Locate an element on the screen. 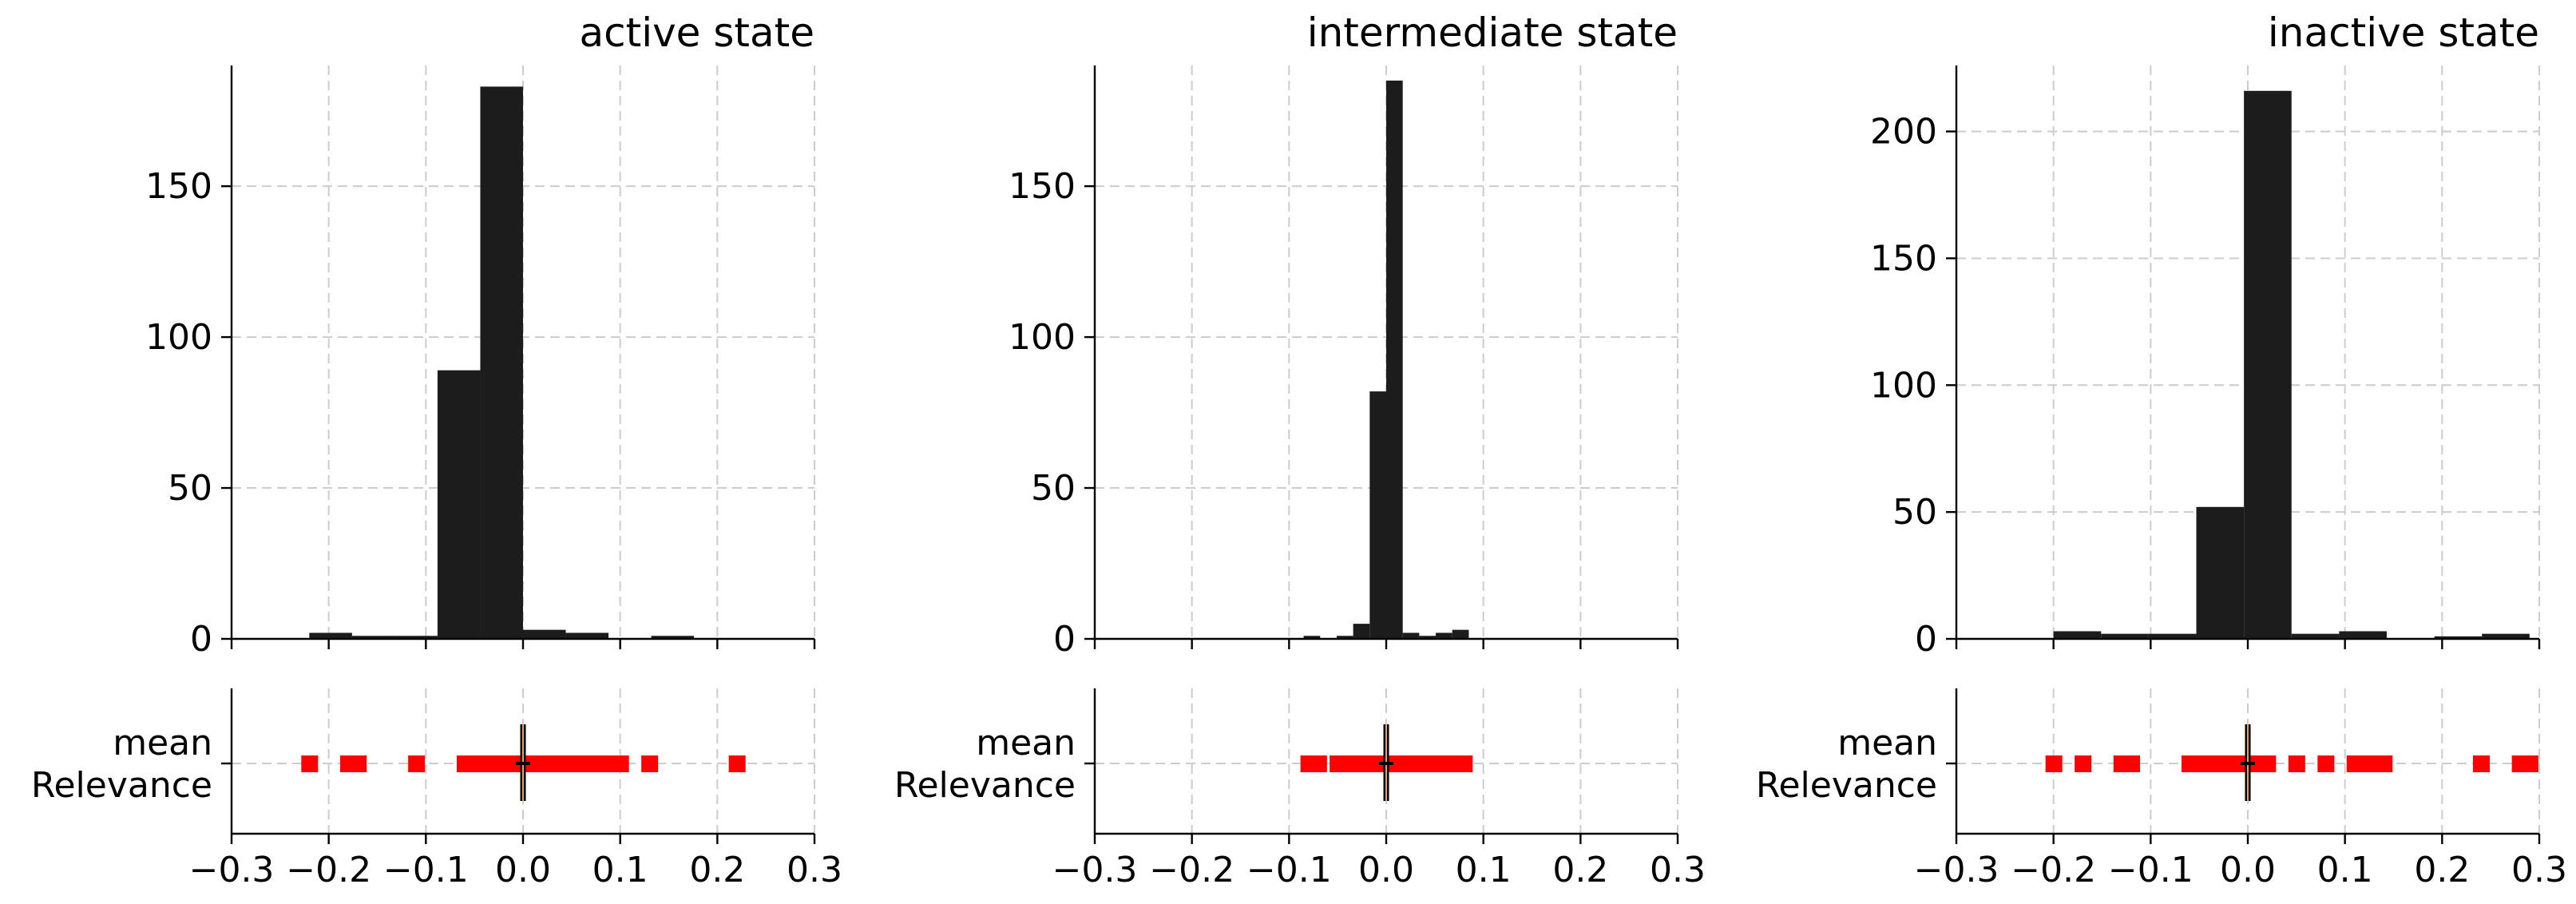  hist-y-tick-label: 200 is located at coordinates (1903, 132).